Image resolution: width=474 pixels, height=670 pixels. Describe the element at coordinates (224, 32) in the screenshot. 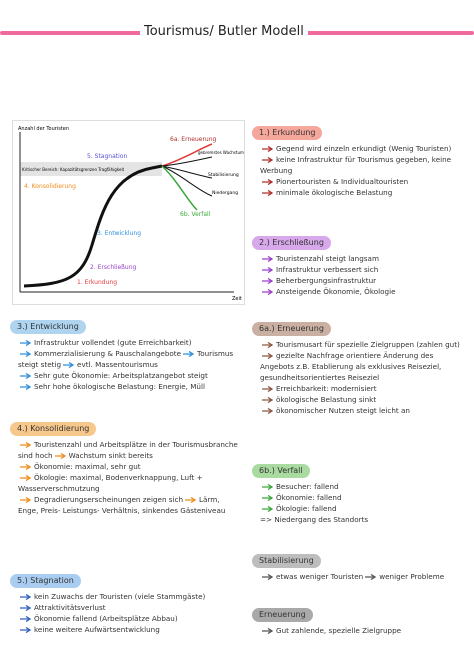

I see `title: Tourismus/ Butler Modell` at that location.